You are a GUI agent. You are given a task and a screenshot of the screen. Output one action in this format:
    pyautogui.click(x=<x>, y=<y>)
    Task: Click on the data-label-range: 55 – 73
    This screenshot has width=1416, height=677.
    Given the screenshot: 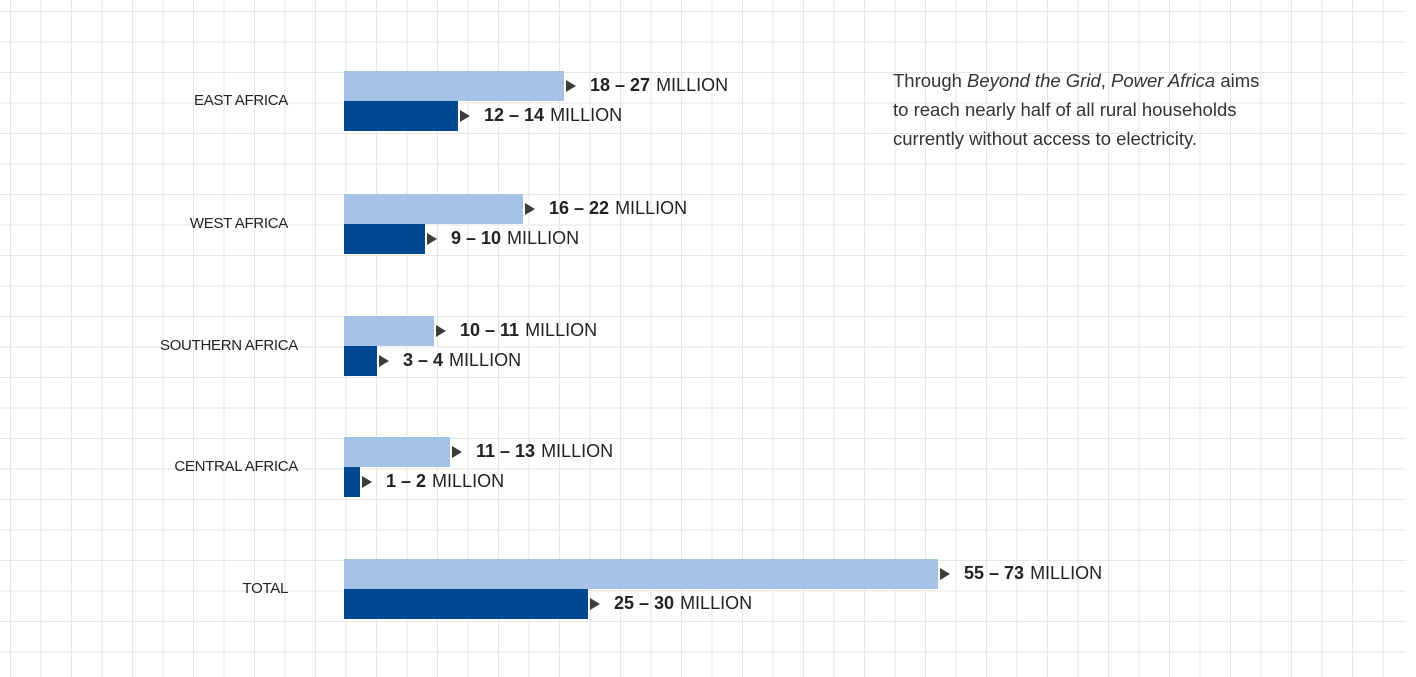 What is the action you would take?
    pyautogui.click(x=994, y=573)
    